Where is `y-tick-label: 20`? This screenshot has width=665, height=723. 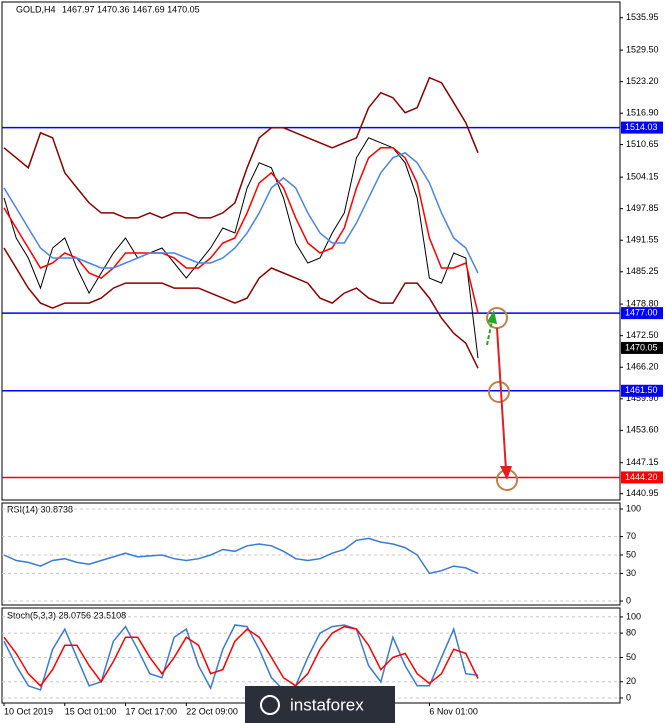
y-tick-label: 20 is located at coordinates (631, 681).